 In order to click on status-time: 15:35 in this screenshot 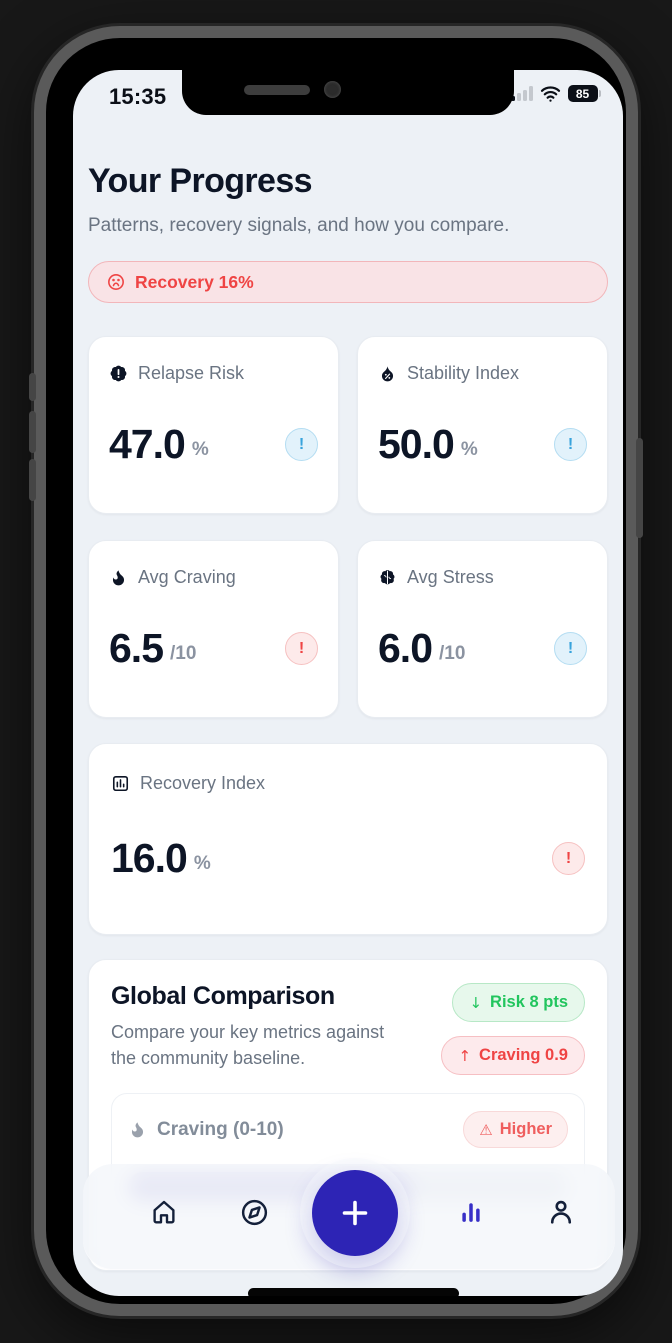, I will do `click(138, 96)`.